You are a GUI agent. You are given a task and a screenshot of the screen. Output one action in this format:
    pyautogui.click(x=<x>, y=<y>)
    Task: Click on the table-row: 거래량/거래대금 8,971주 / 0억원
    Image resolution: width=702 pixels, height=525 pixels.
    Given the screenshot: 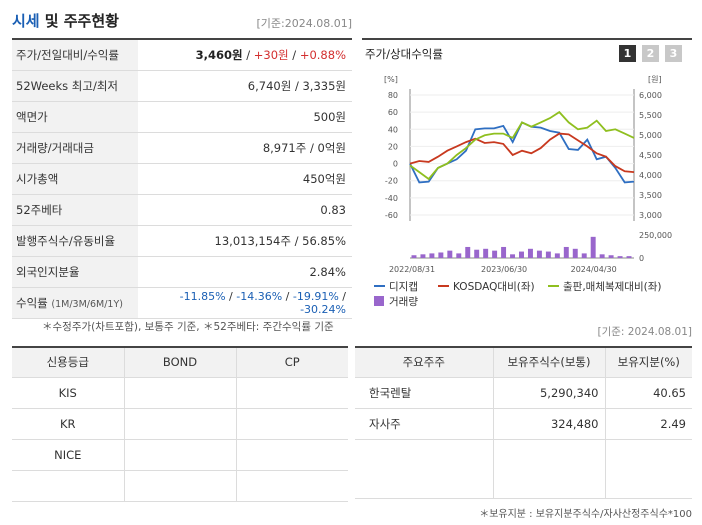 What is the action you would take?
    pyautogui.click(x=182, y=148)
    